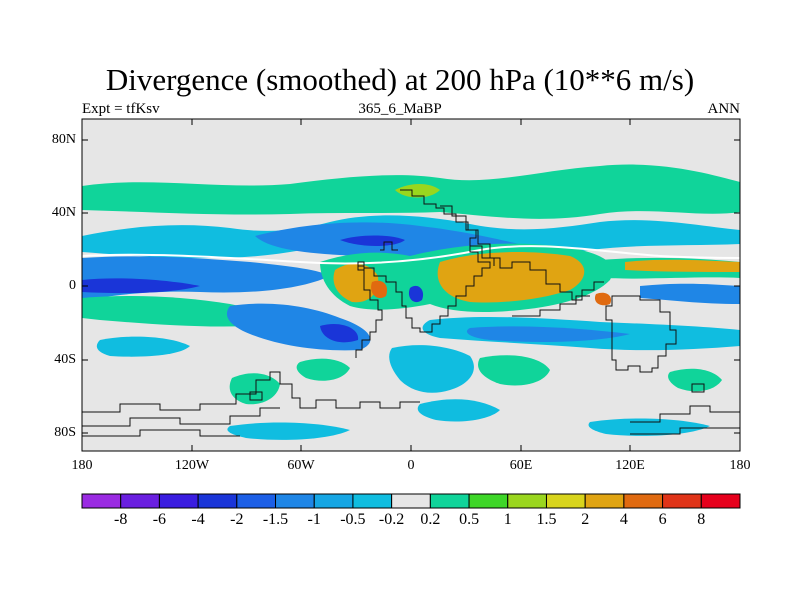 This screenshot has width=800, height=600. I want to click on dark-blue-south, so click(339, 333).